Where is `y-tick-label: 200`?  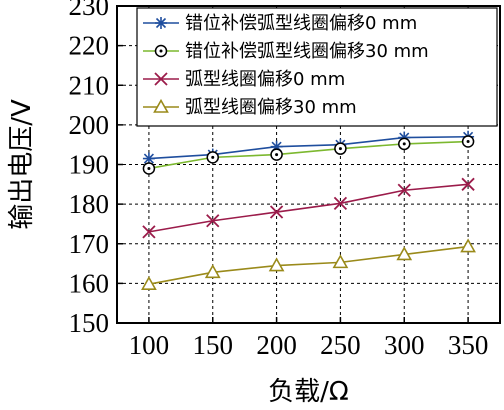
y-tick-label: 200 is located at coordinates (89, 125).